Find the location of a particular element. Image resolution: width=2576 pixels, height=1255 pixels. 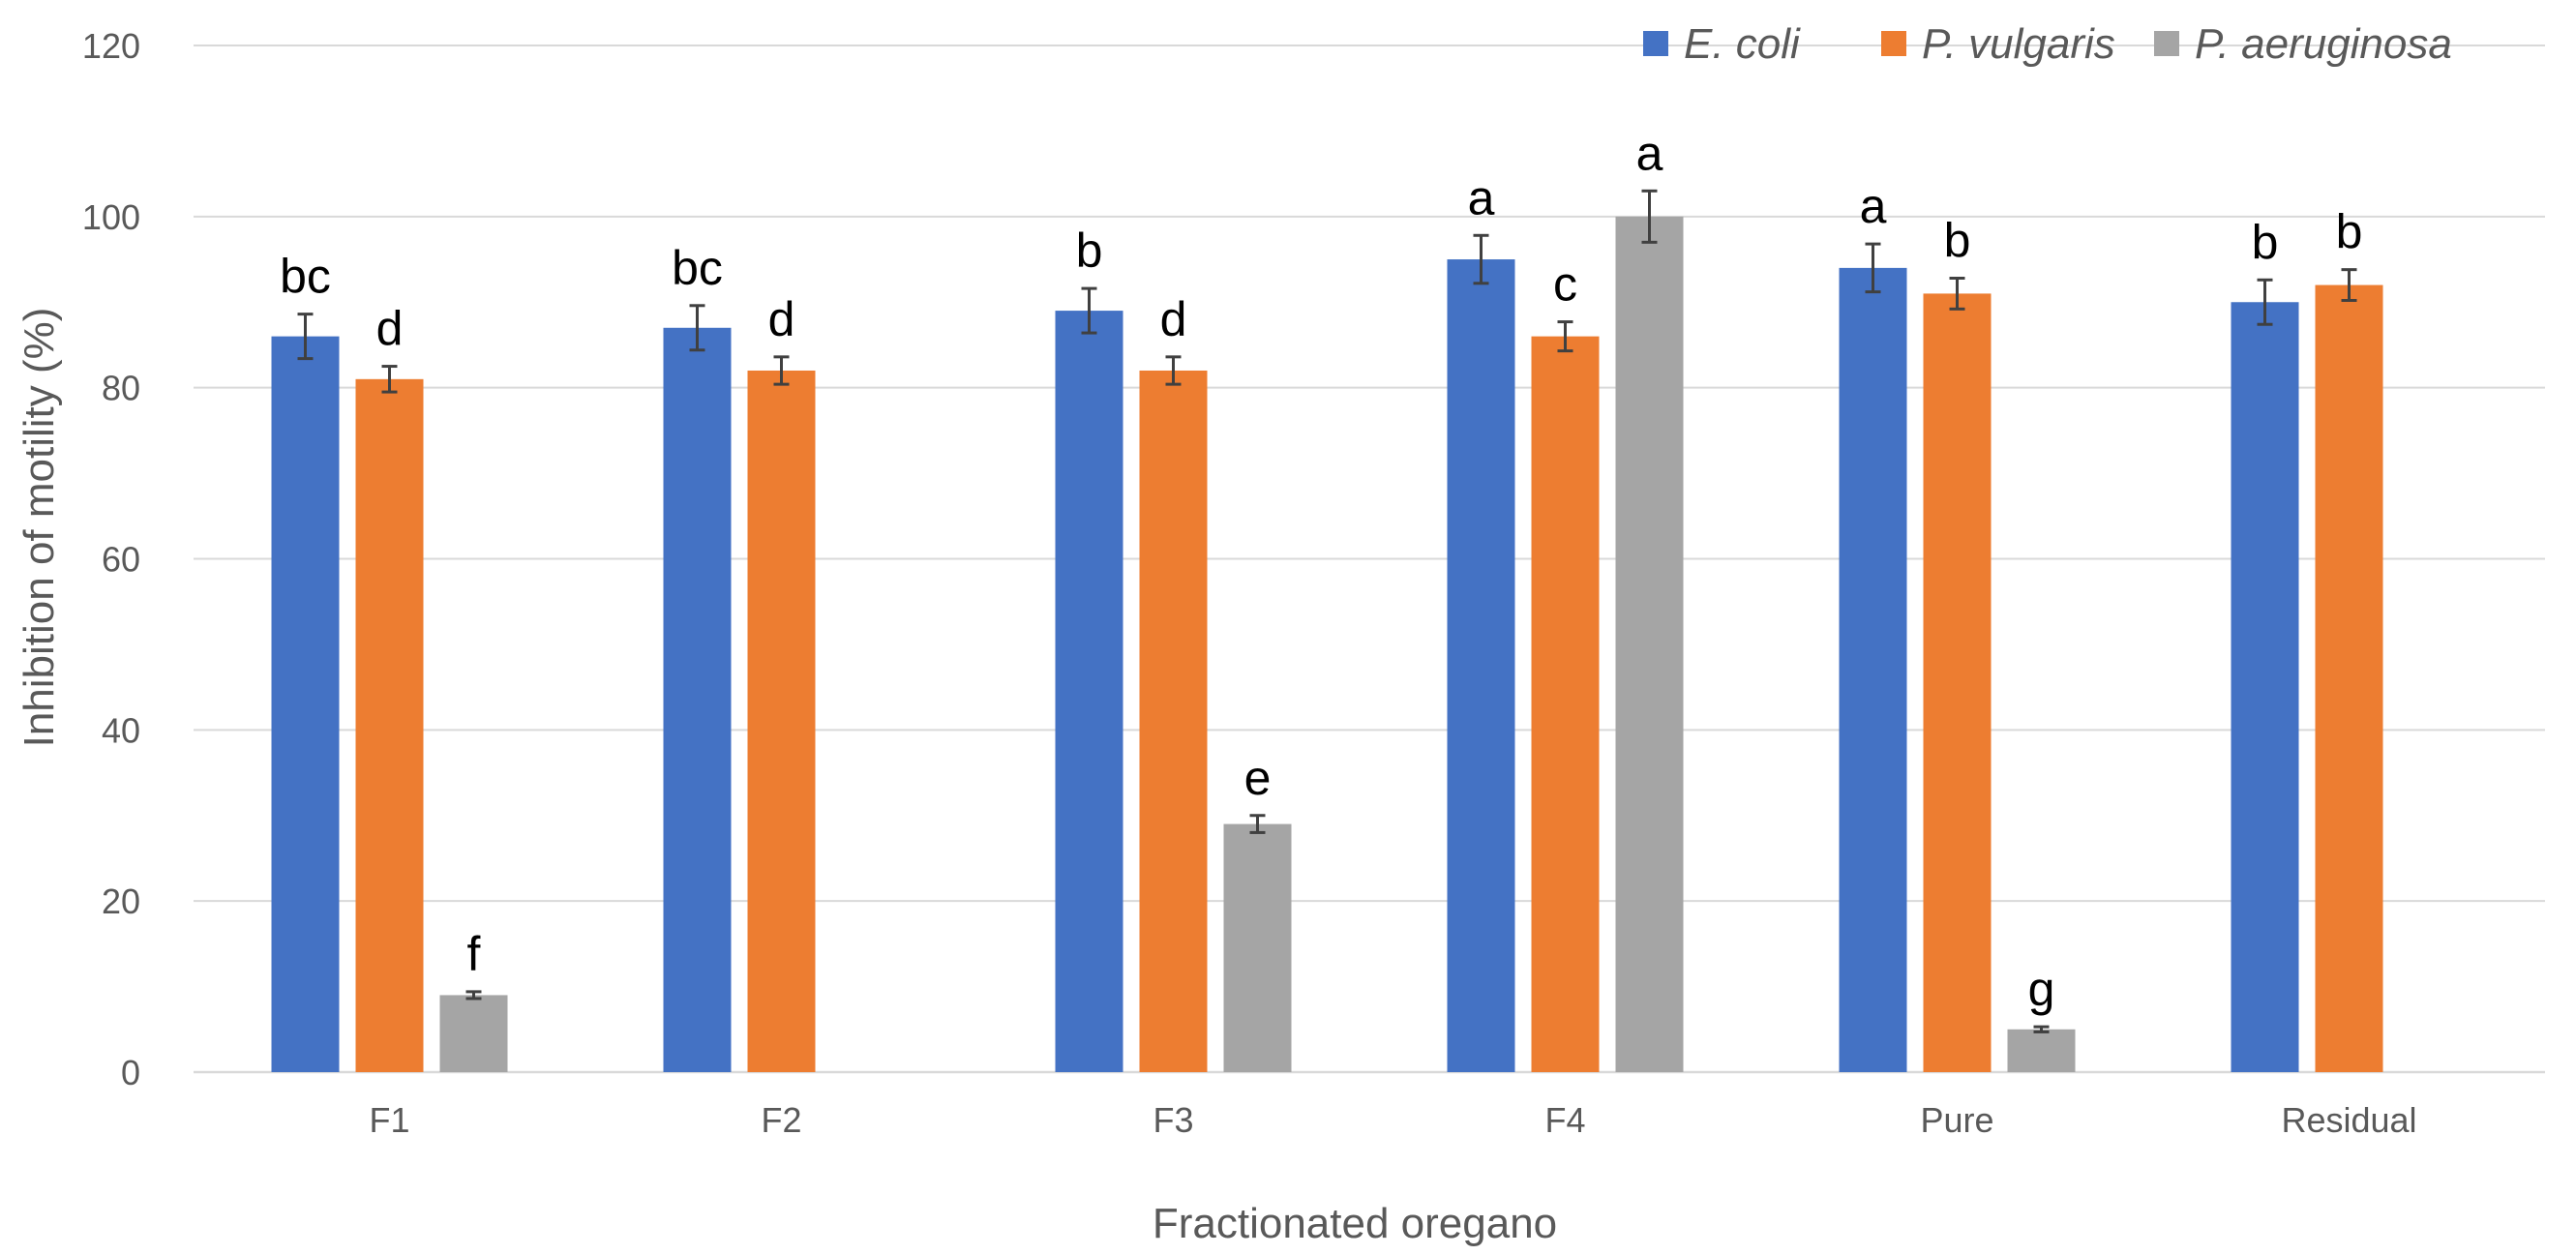

legend-label: E. coli is located at coordinates (1742, 44).